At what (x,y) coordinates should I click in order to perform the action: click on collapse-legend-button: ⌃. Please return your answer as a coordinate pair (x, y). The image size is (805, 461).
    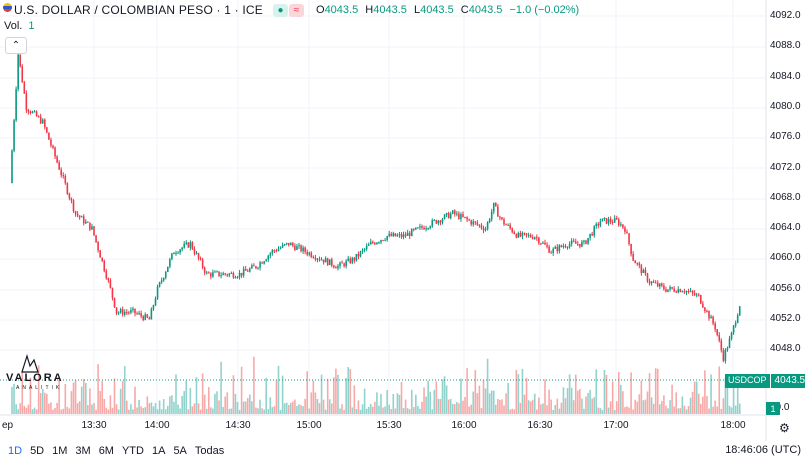
    Looking at the image, I should click on (16, 45).